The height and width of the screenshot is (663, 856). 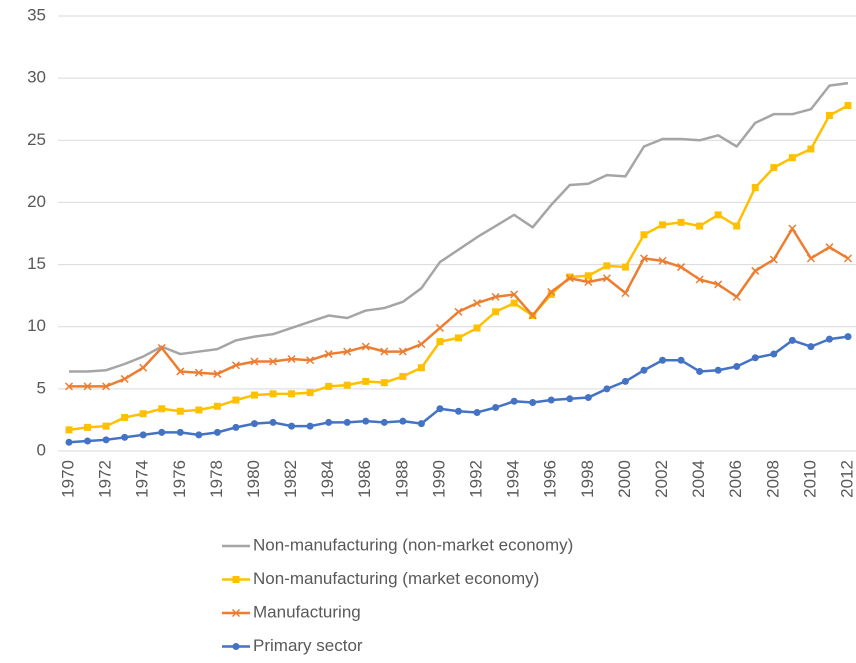 What do you see at coordinates (67, 479) in the screenshot?
I see `x-tick-label: 1970` at bounding box center [67, 479].